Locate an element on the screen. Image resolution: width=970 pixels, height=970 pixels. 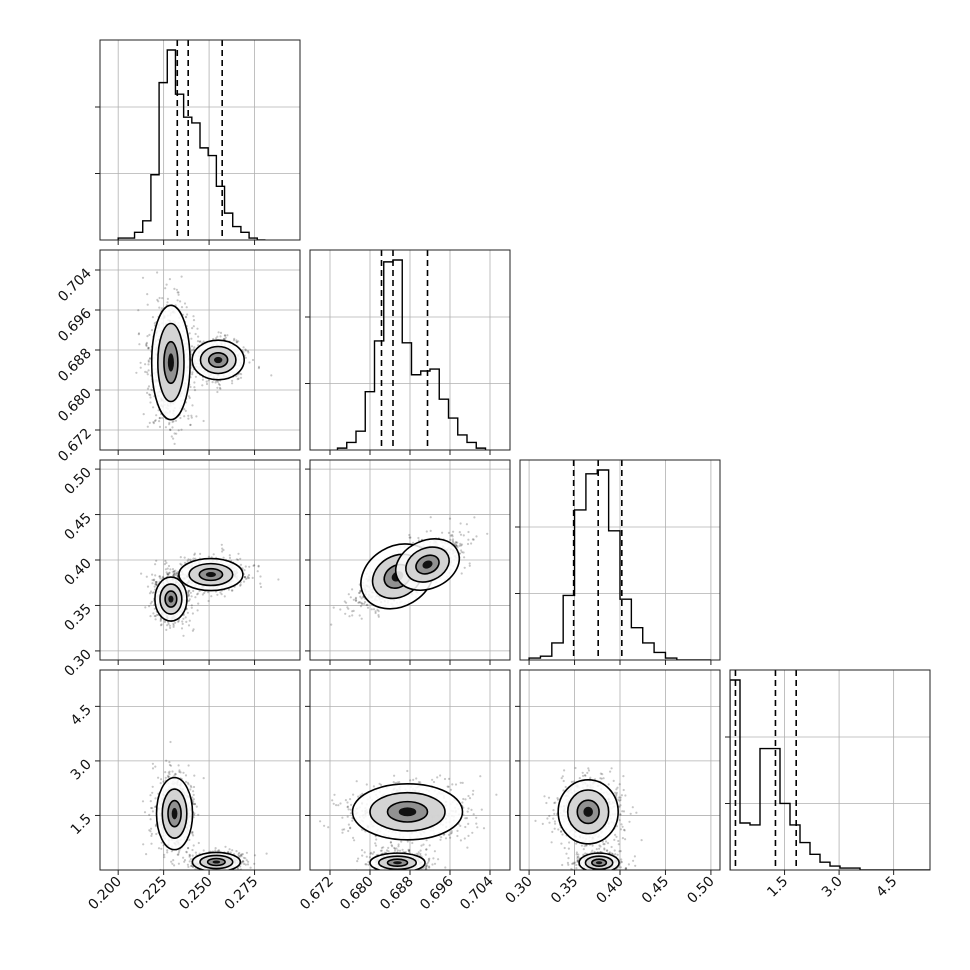
y-tick-label: 0.50 is located at coordinates (77, 481).